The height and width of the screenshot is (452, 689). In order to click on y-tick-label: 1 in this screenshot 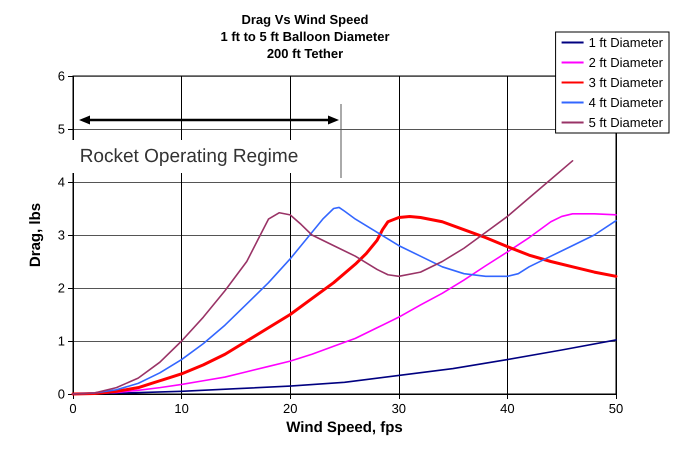, I will do `click(61, 341)`.